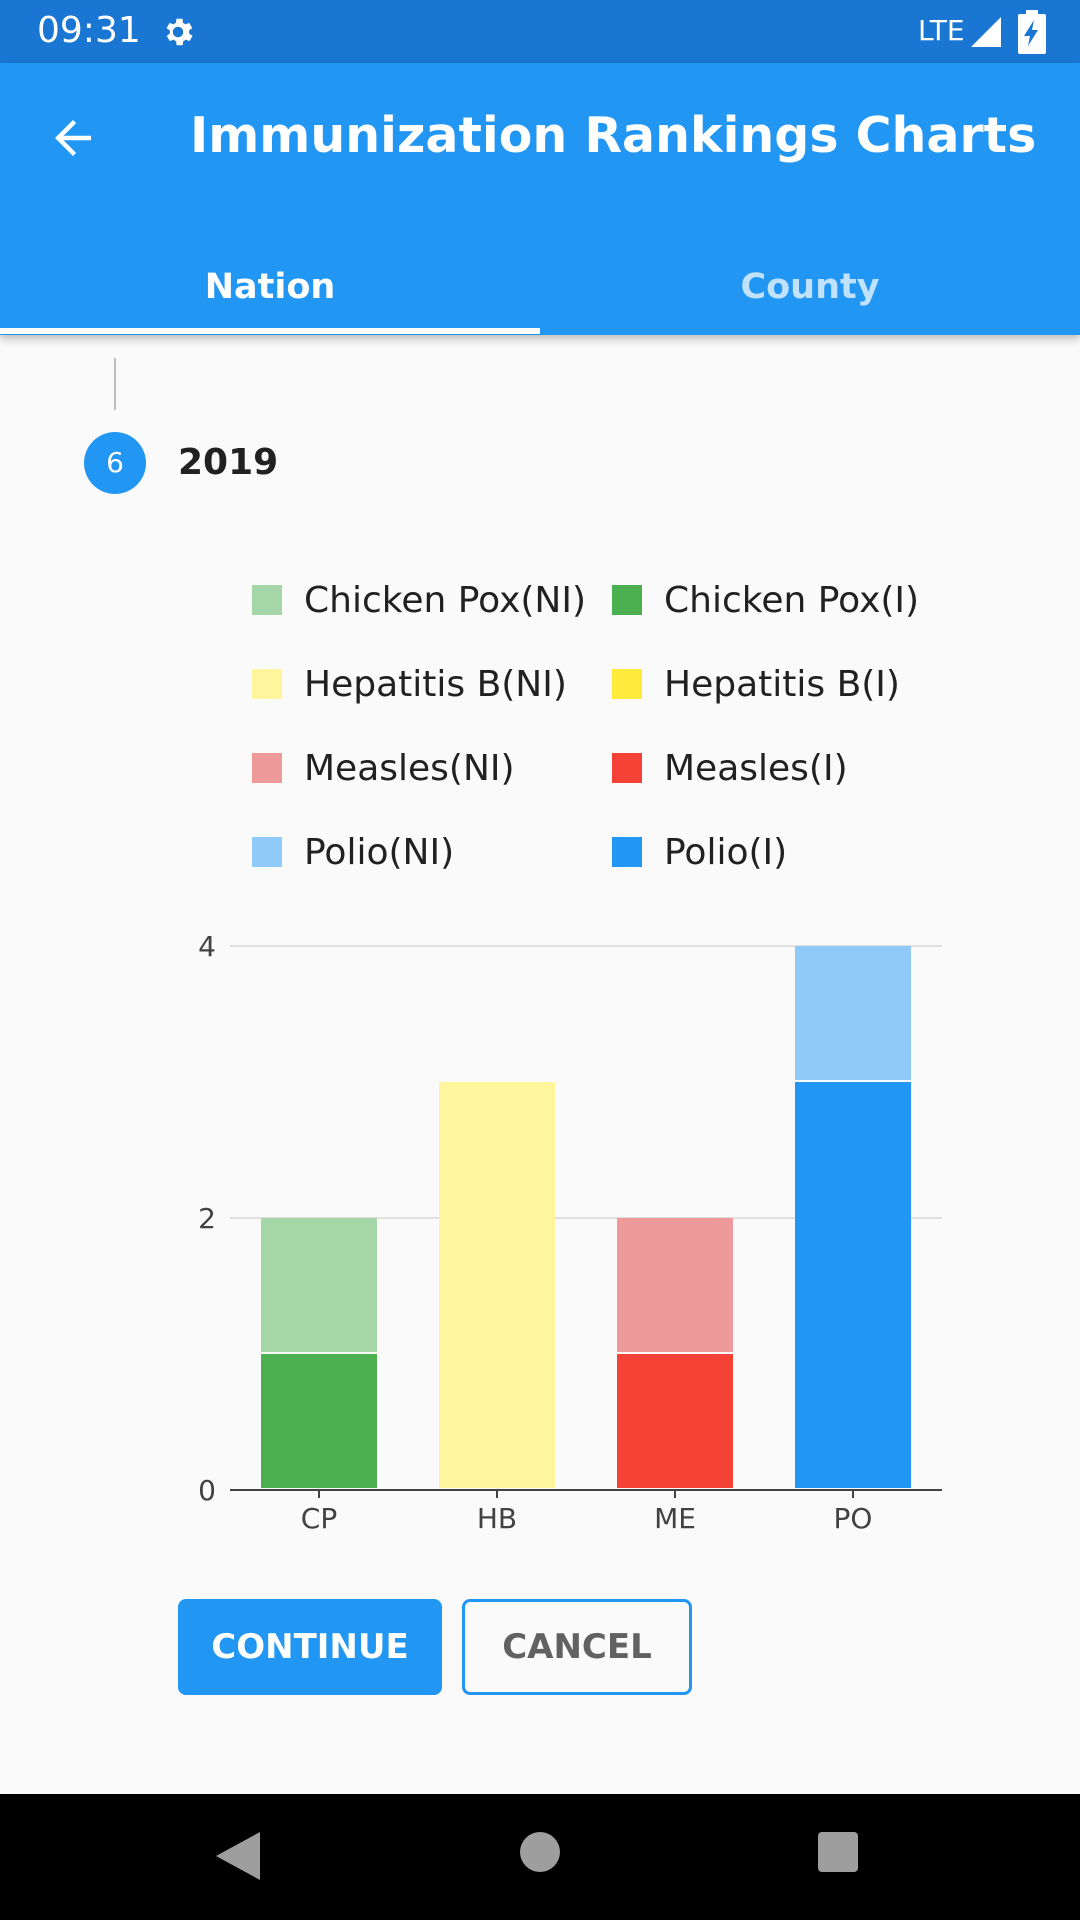 Image resolution: width=1080 pixels, height=1920 pixels. I want to click on legend-item: Polio(I), so click(699, 852).